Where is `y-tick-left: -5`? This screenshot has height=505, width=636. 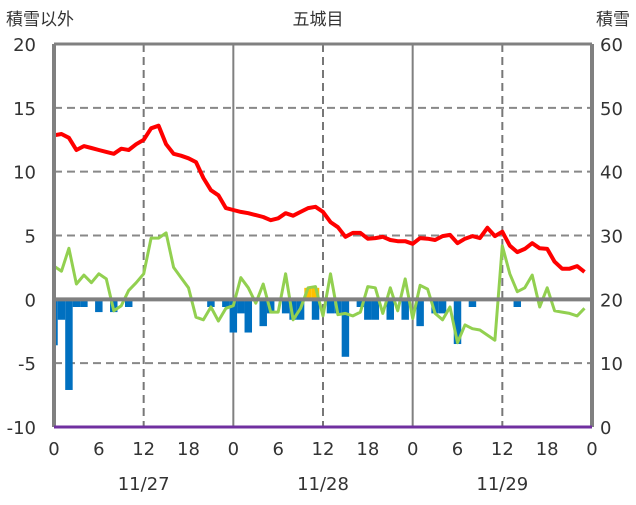 y-tick-left: -5 is located at coordinates (27, 364).